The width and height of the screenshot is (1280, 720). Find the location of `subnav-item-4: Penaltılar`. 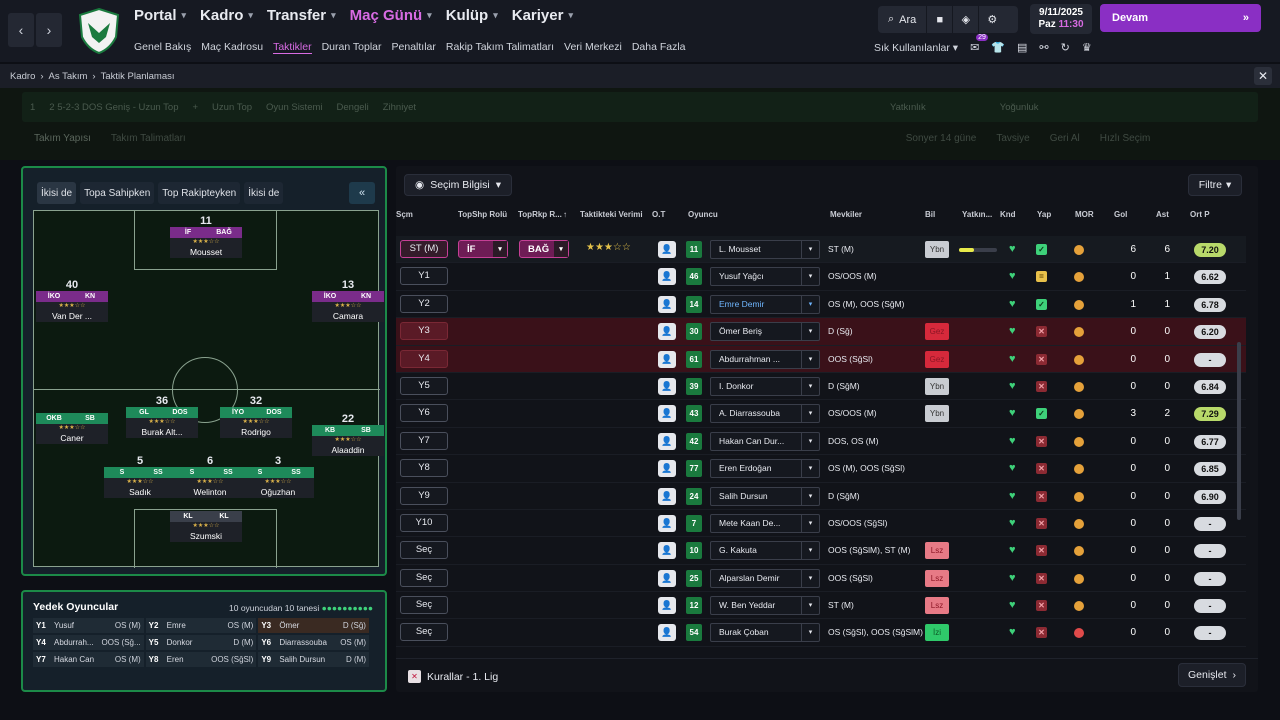

subnav-item-4: Penaltılar is located at coordinates (413, 47).